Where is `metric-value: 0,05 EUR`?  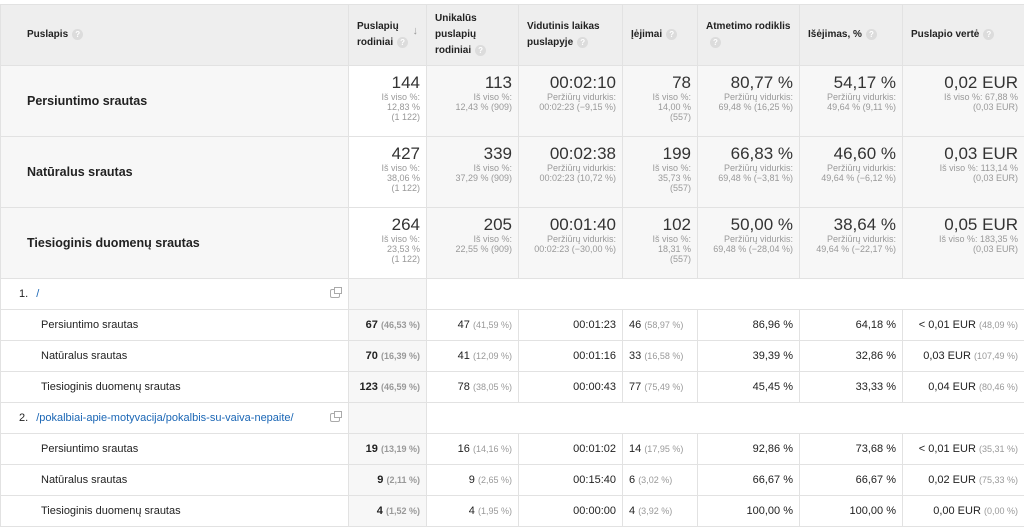 metric-value: 0,05 EUR is located at coordinates (962, 225).